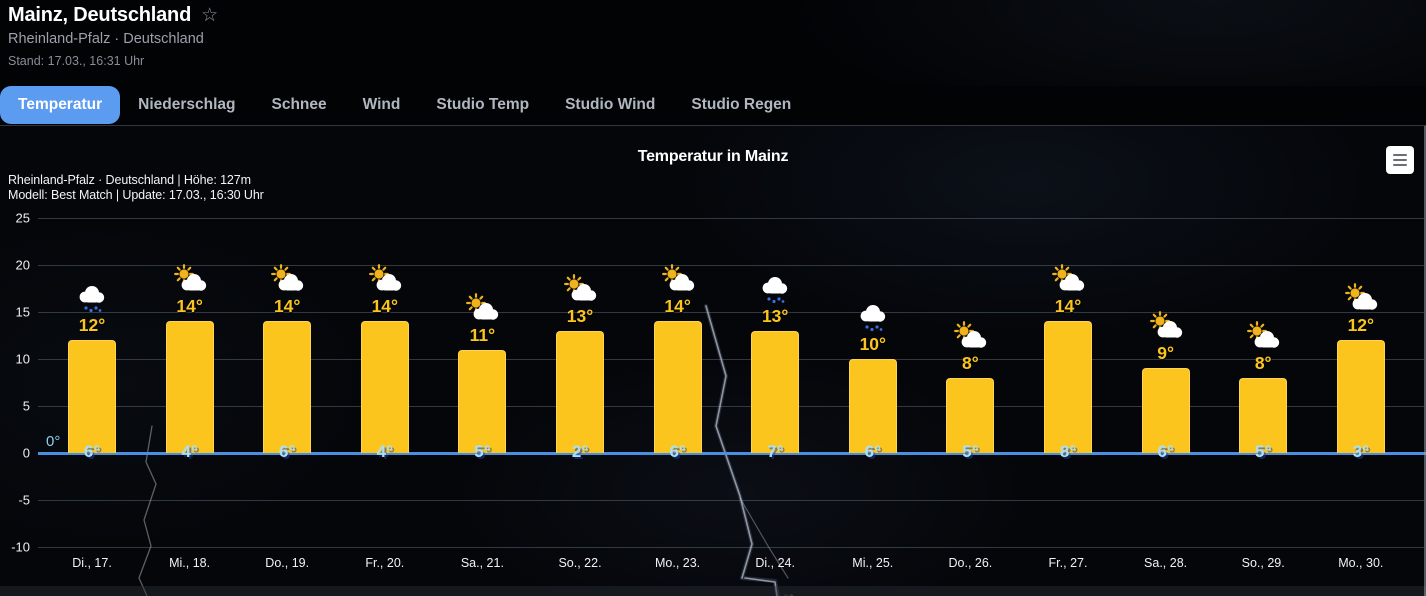 The image size is (1426, 596). Describe the element at coordinates (26, 406) in the screenshot. I see `y-axis-label-5: 5` at that location.